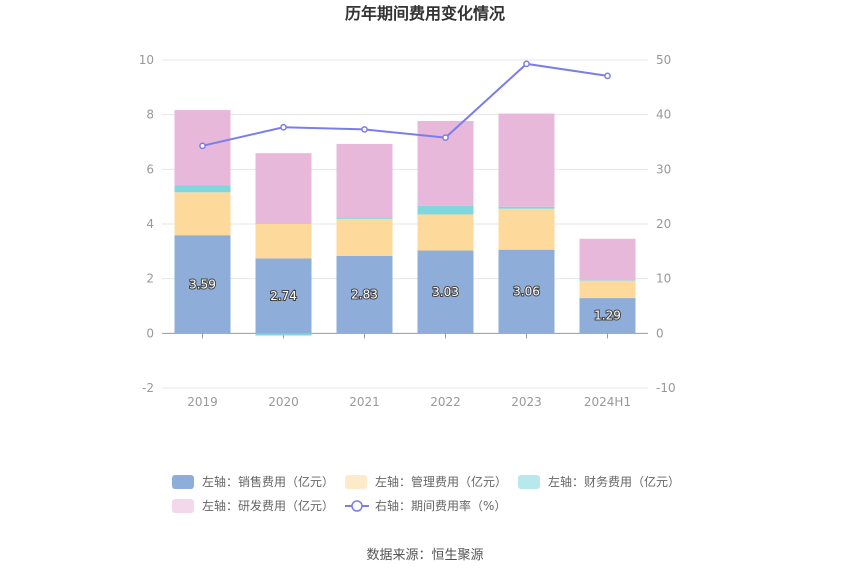 The height and width of the screenshot is (575, 850). What do you see at coordinates (424, 555) in the screenshot?
I see `source-note: 数据来源：恒生聚源` at bounding box center [424, 555].